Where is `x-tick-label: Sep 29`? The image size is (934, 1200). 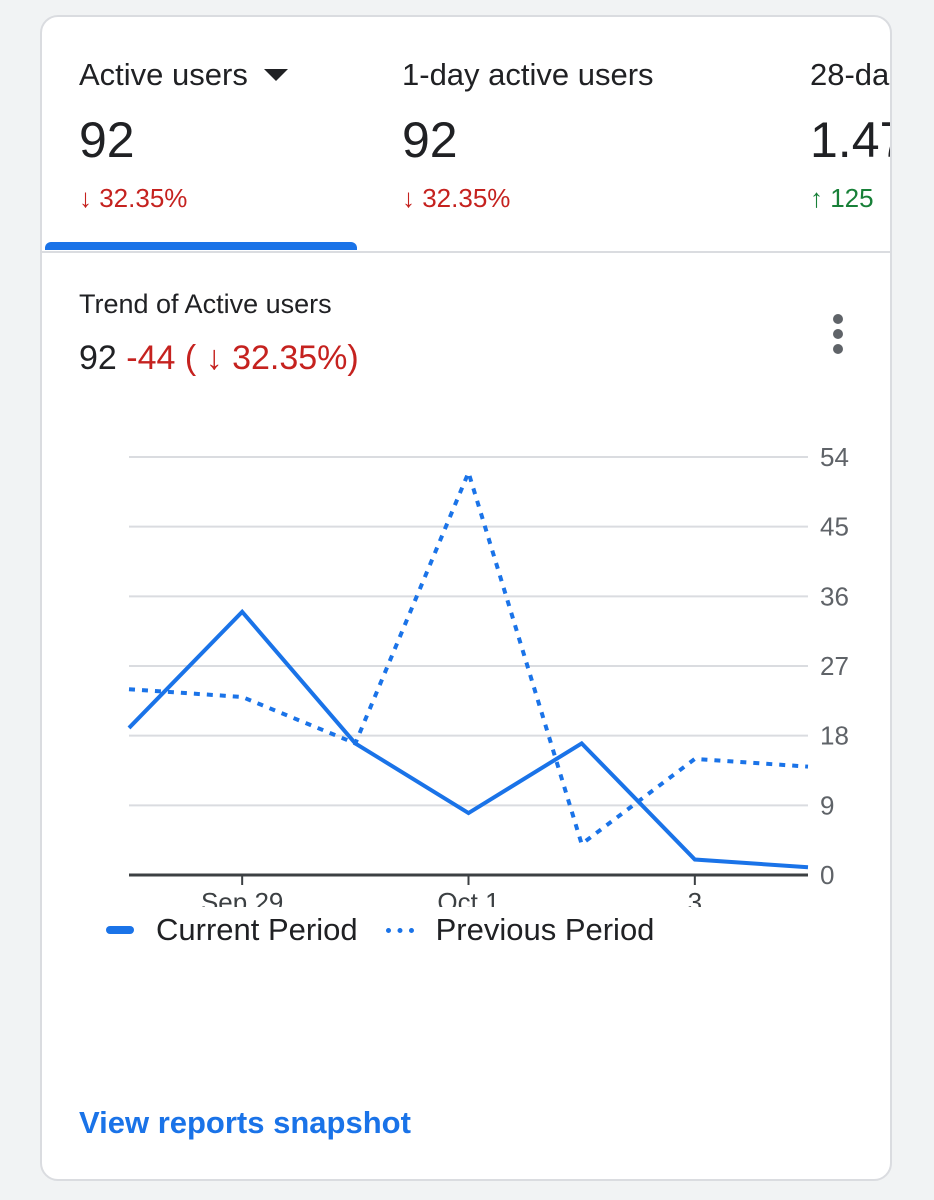
x-tick-label: Sep 29 is located at coordinates (242, 897).